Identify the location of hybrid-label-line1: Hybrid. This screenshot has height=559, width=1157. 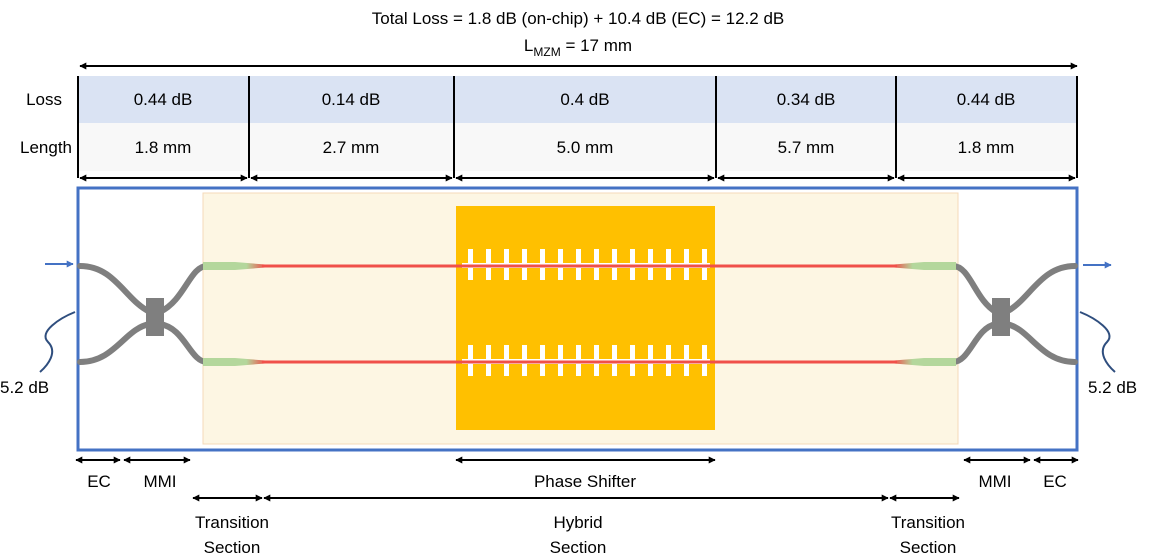
(577, 522).